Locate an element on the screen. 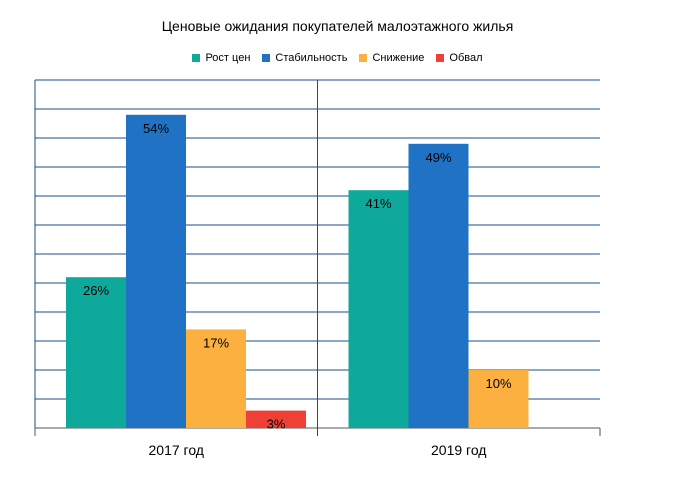 The image size is (675, 496). data-label: 17% is located at coordinates (216, 342).